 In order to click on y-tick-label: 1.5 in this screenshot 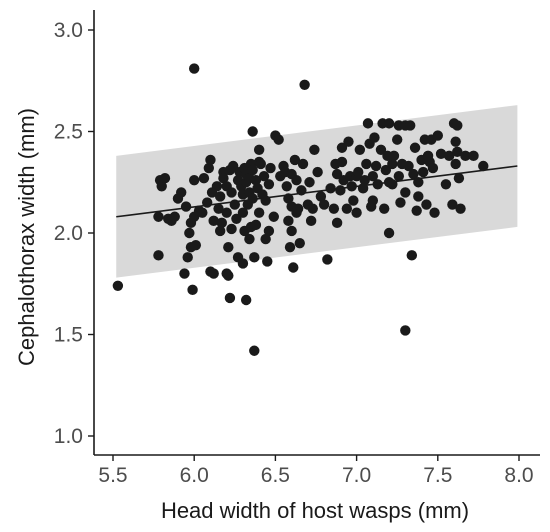, I will do `click(68, 335)`.